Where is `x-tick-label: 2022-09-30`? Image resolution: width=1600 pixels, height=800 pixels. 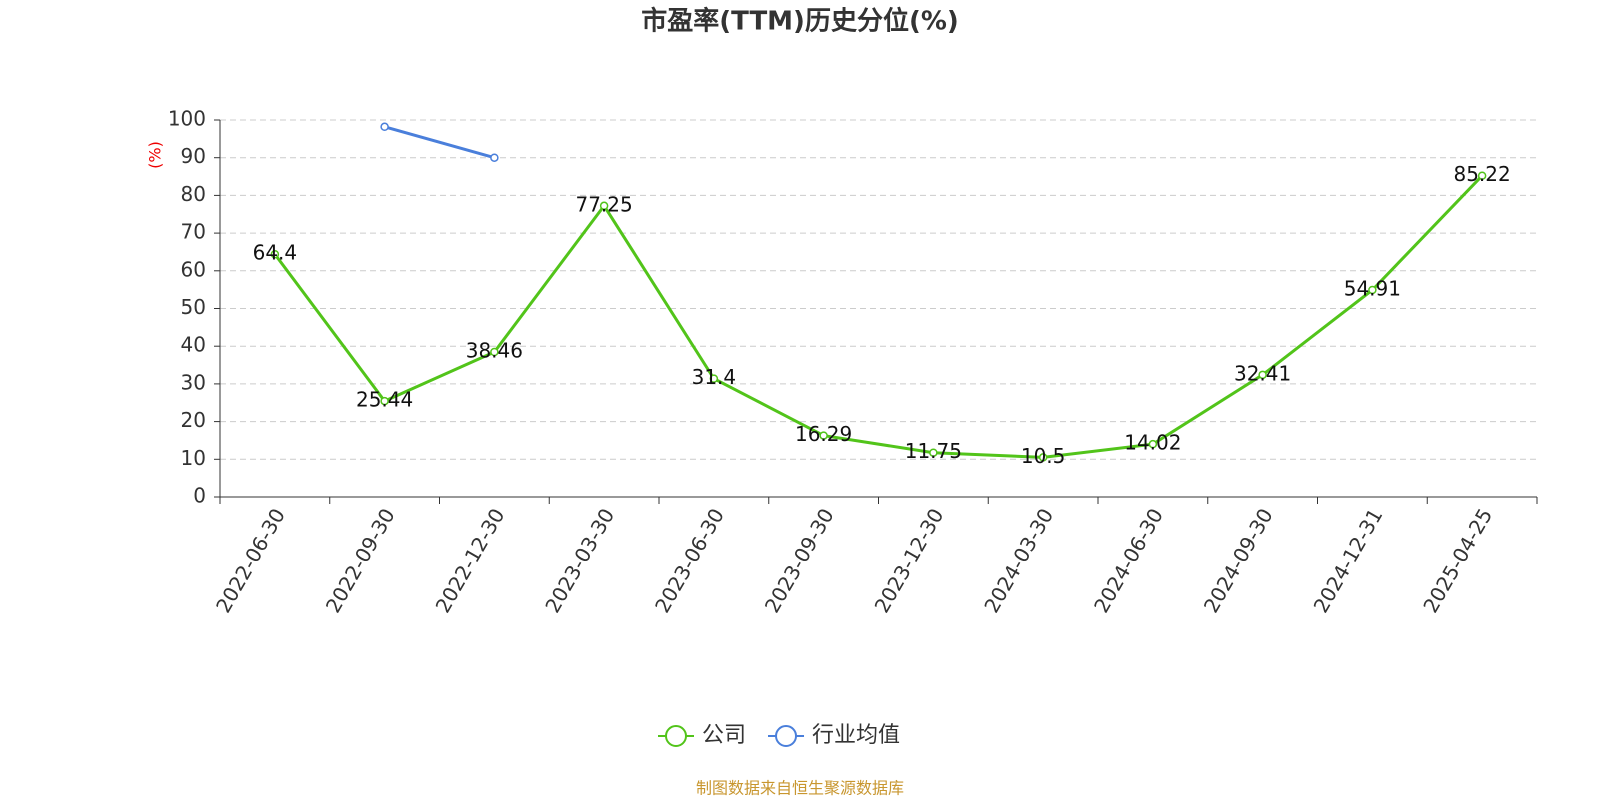 x-tick-label: 2022-09-30 is located at coordinates (360, 560).